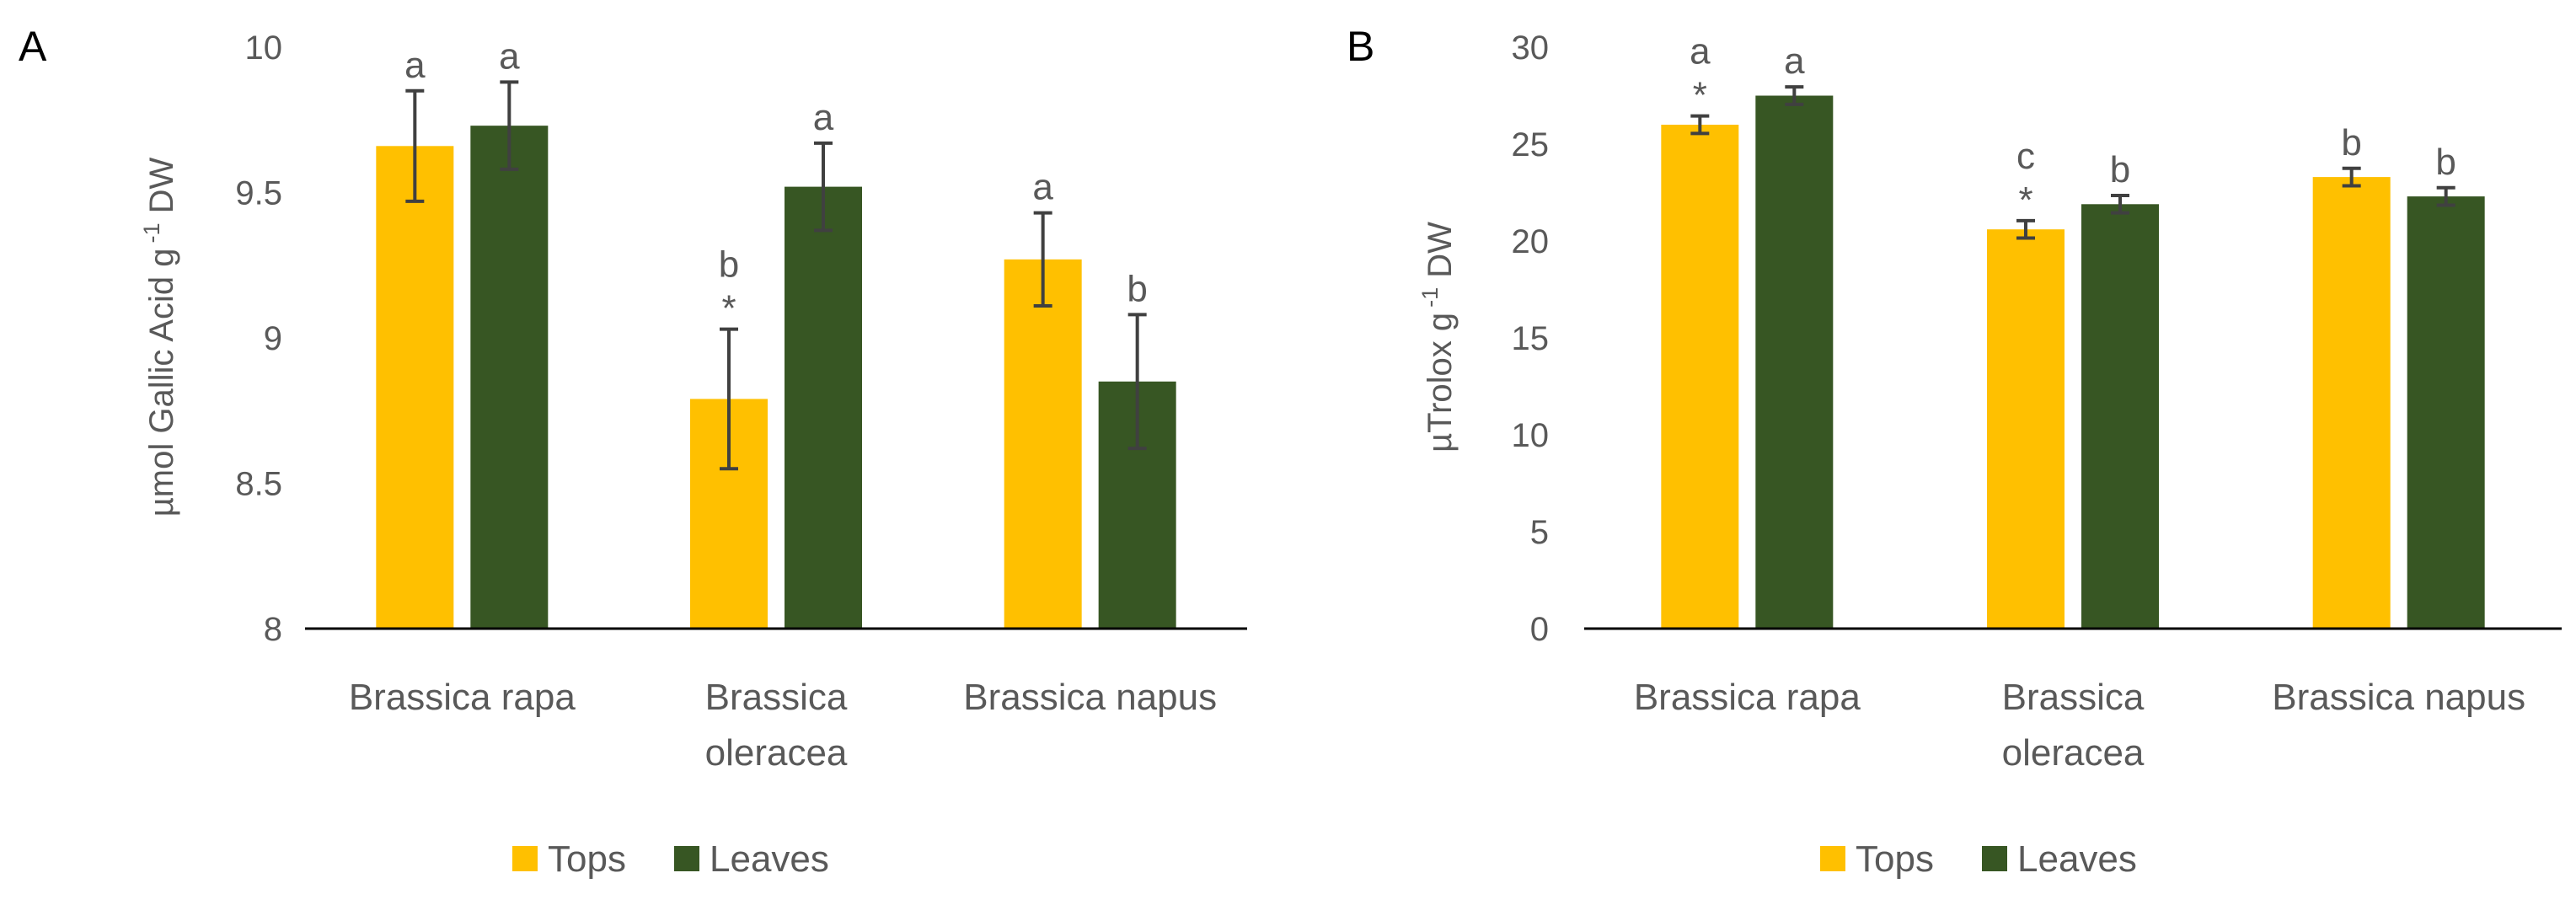  I want to click on y-tick-label: 9, so click(273, 338).